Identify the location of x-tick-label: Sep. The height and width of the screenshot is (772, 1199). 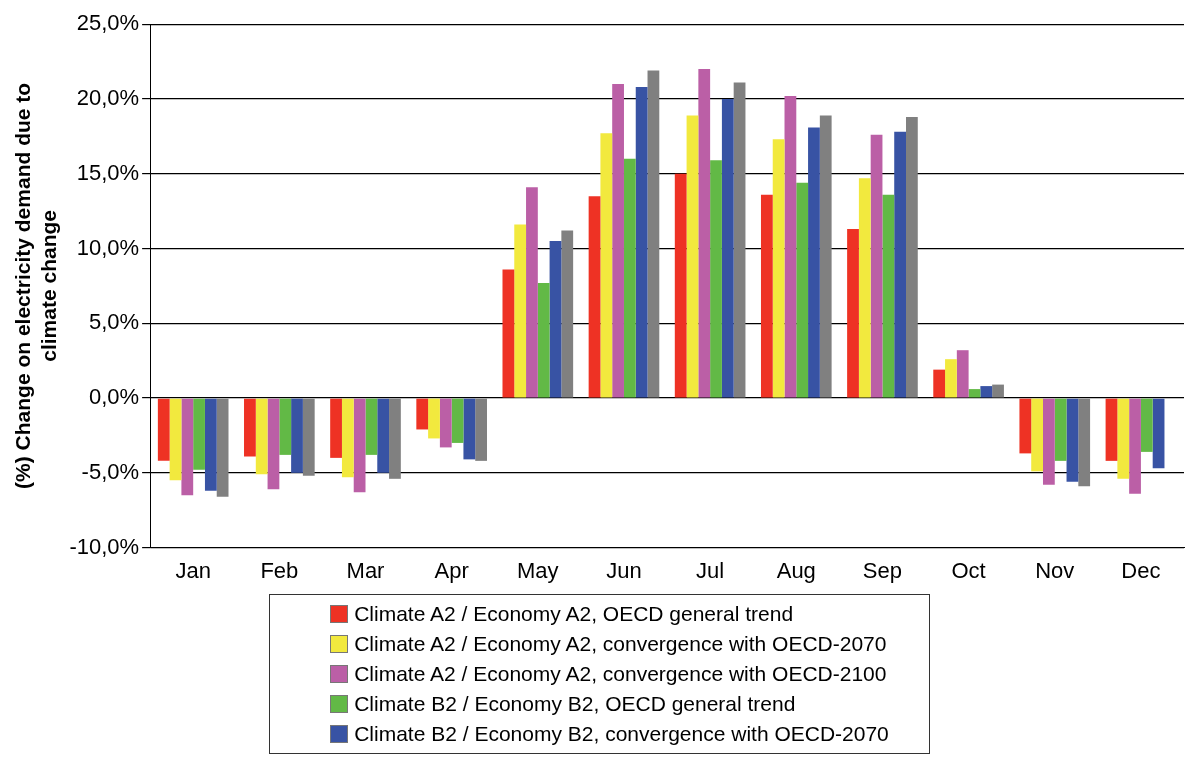
(882, 570).